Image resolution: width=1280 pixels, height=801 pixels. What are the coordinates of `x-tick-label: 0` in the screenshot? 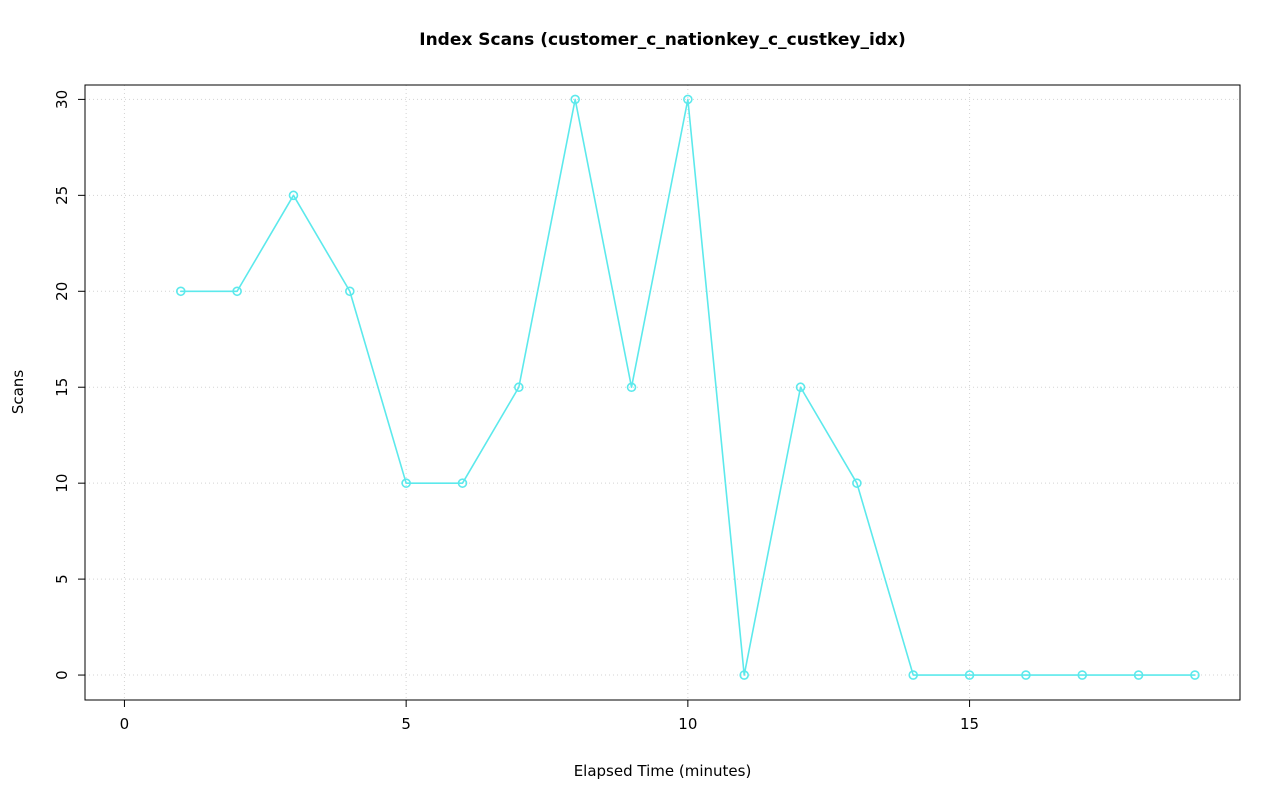 It's located at (125, 724).